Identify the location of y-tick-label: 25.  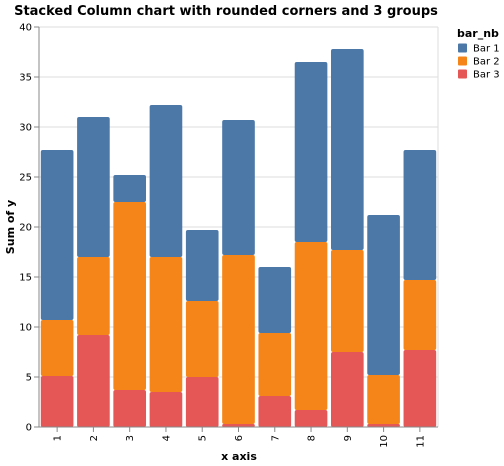
(25, 178).